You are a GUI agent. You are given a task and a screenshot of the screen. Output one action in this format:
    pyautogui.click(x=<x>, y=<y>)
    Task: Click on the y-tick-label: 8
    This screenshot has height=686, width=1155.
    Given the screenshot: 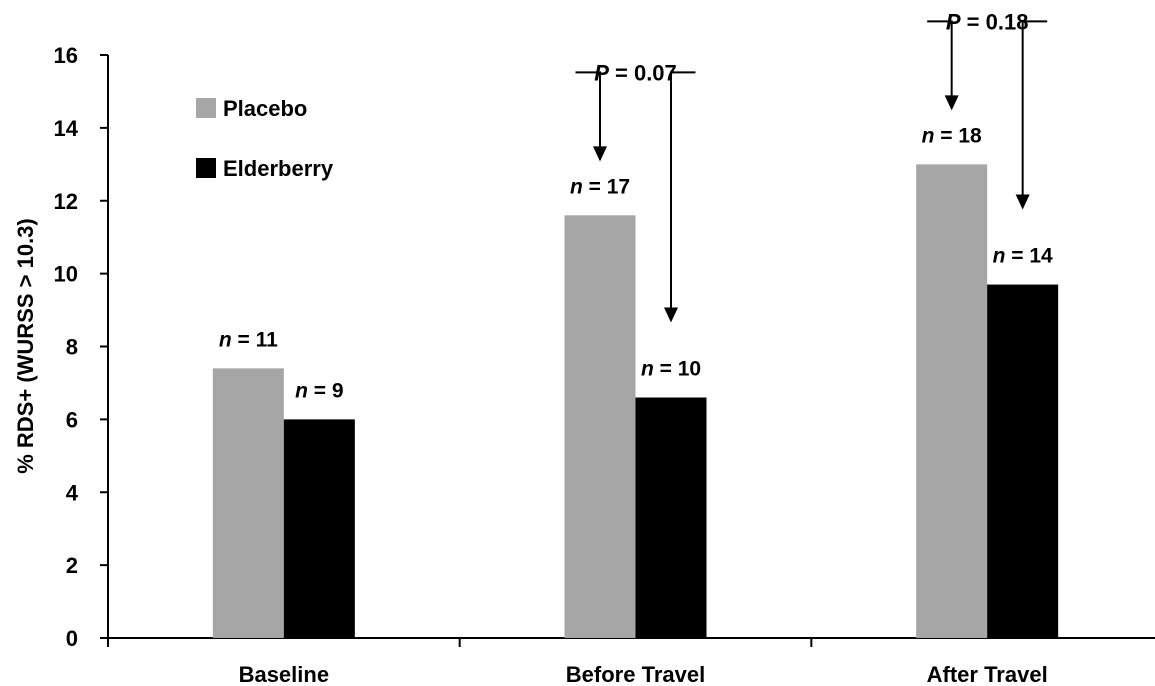 What is the action you would take?
    pyautogui.click(x=72, y=347)
    